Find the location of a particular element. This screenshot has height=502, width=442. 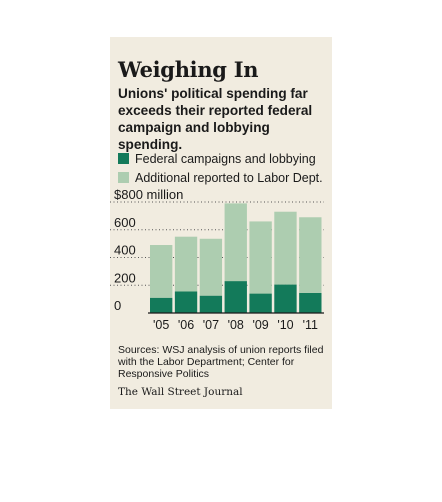

legend-swatch-federal is located at coordinates (123, 158).